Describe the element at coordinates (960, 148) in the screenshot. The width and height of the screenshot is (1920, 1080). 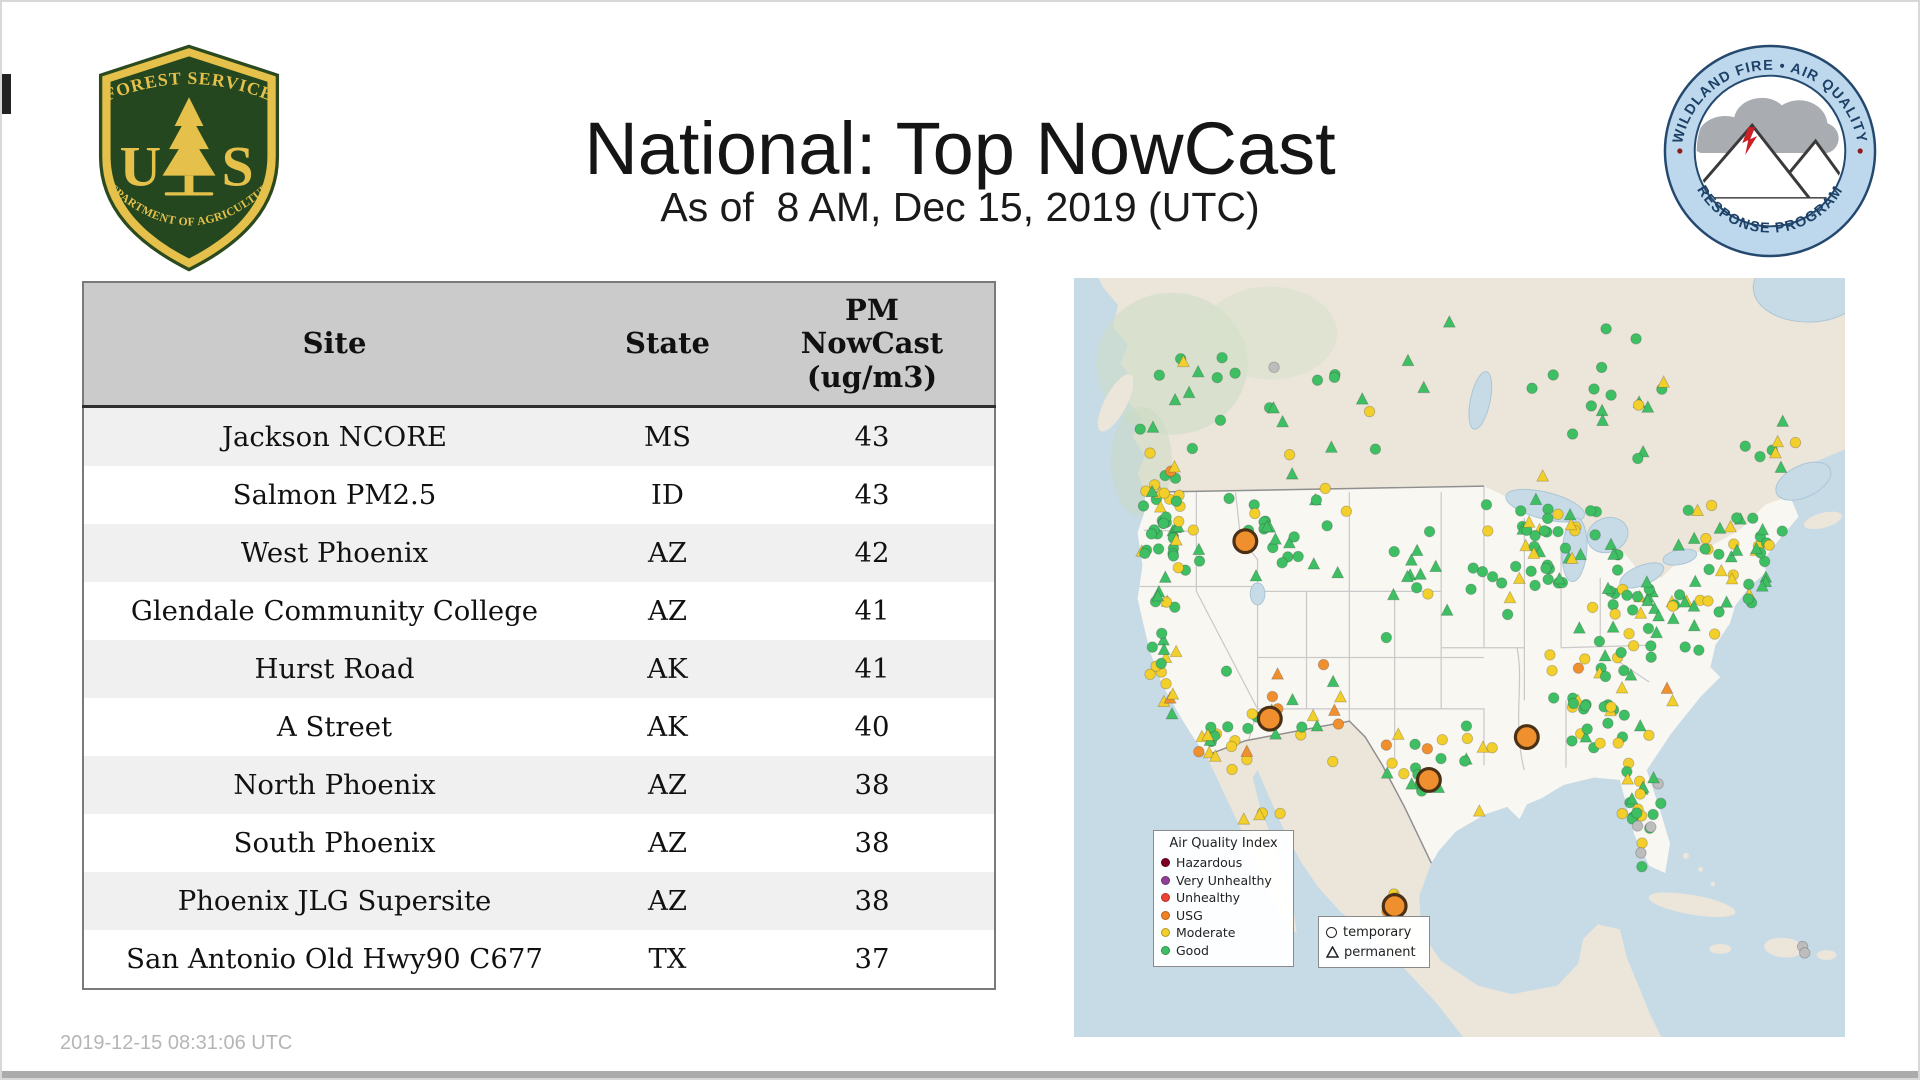
I see `page-title: National: Top NowCast` at that location.